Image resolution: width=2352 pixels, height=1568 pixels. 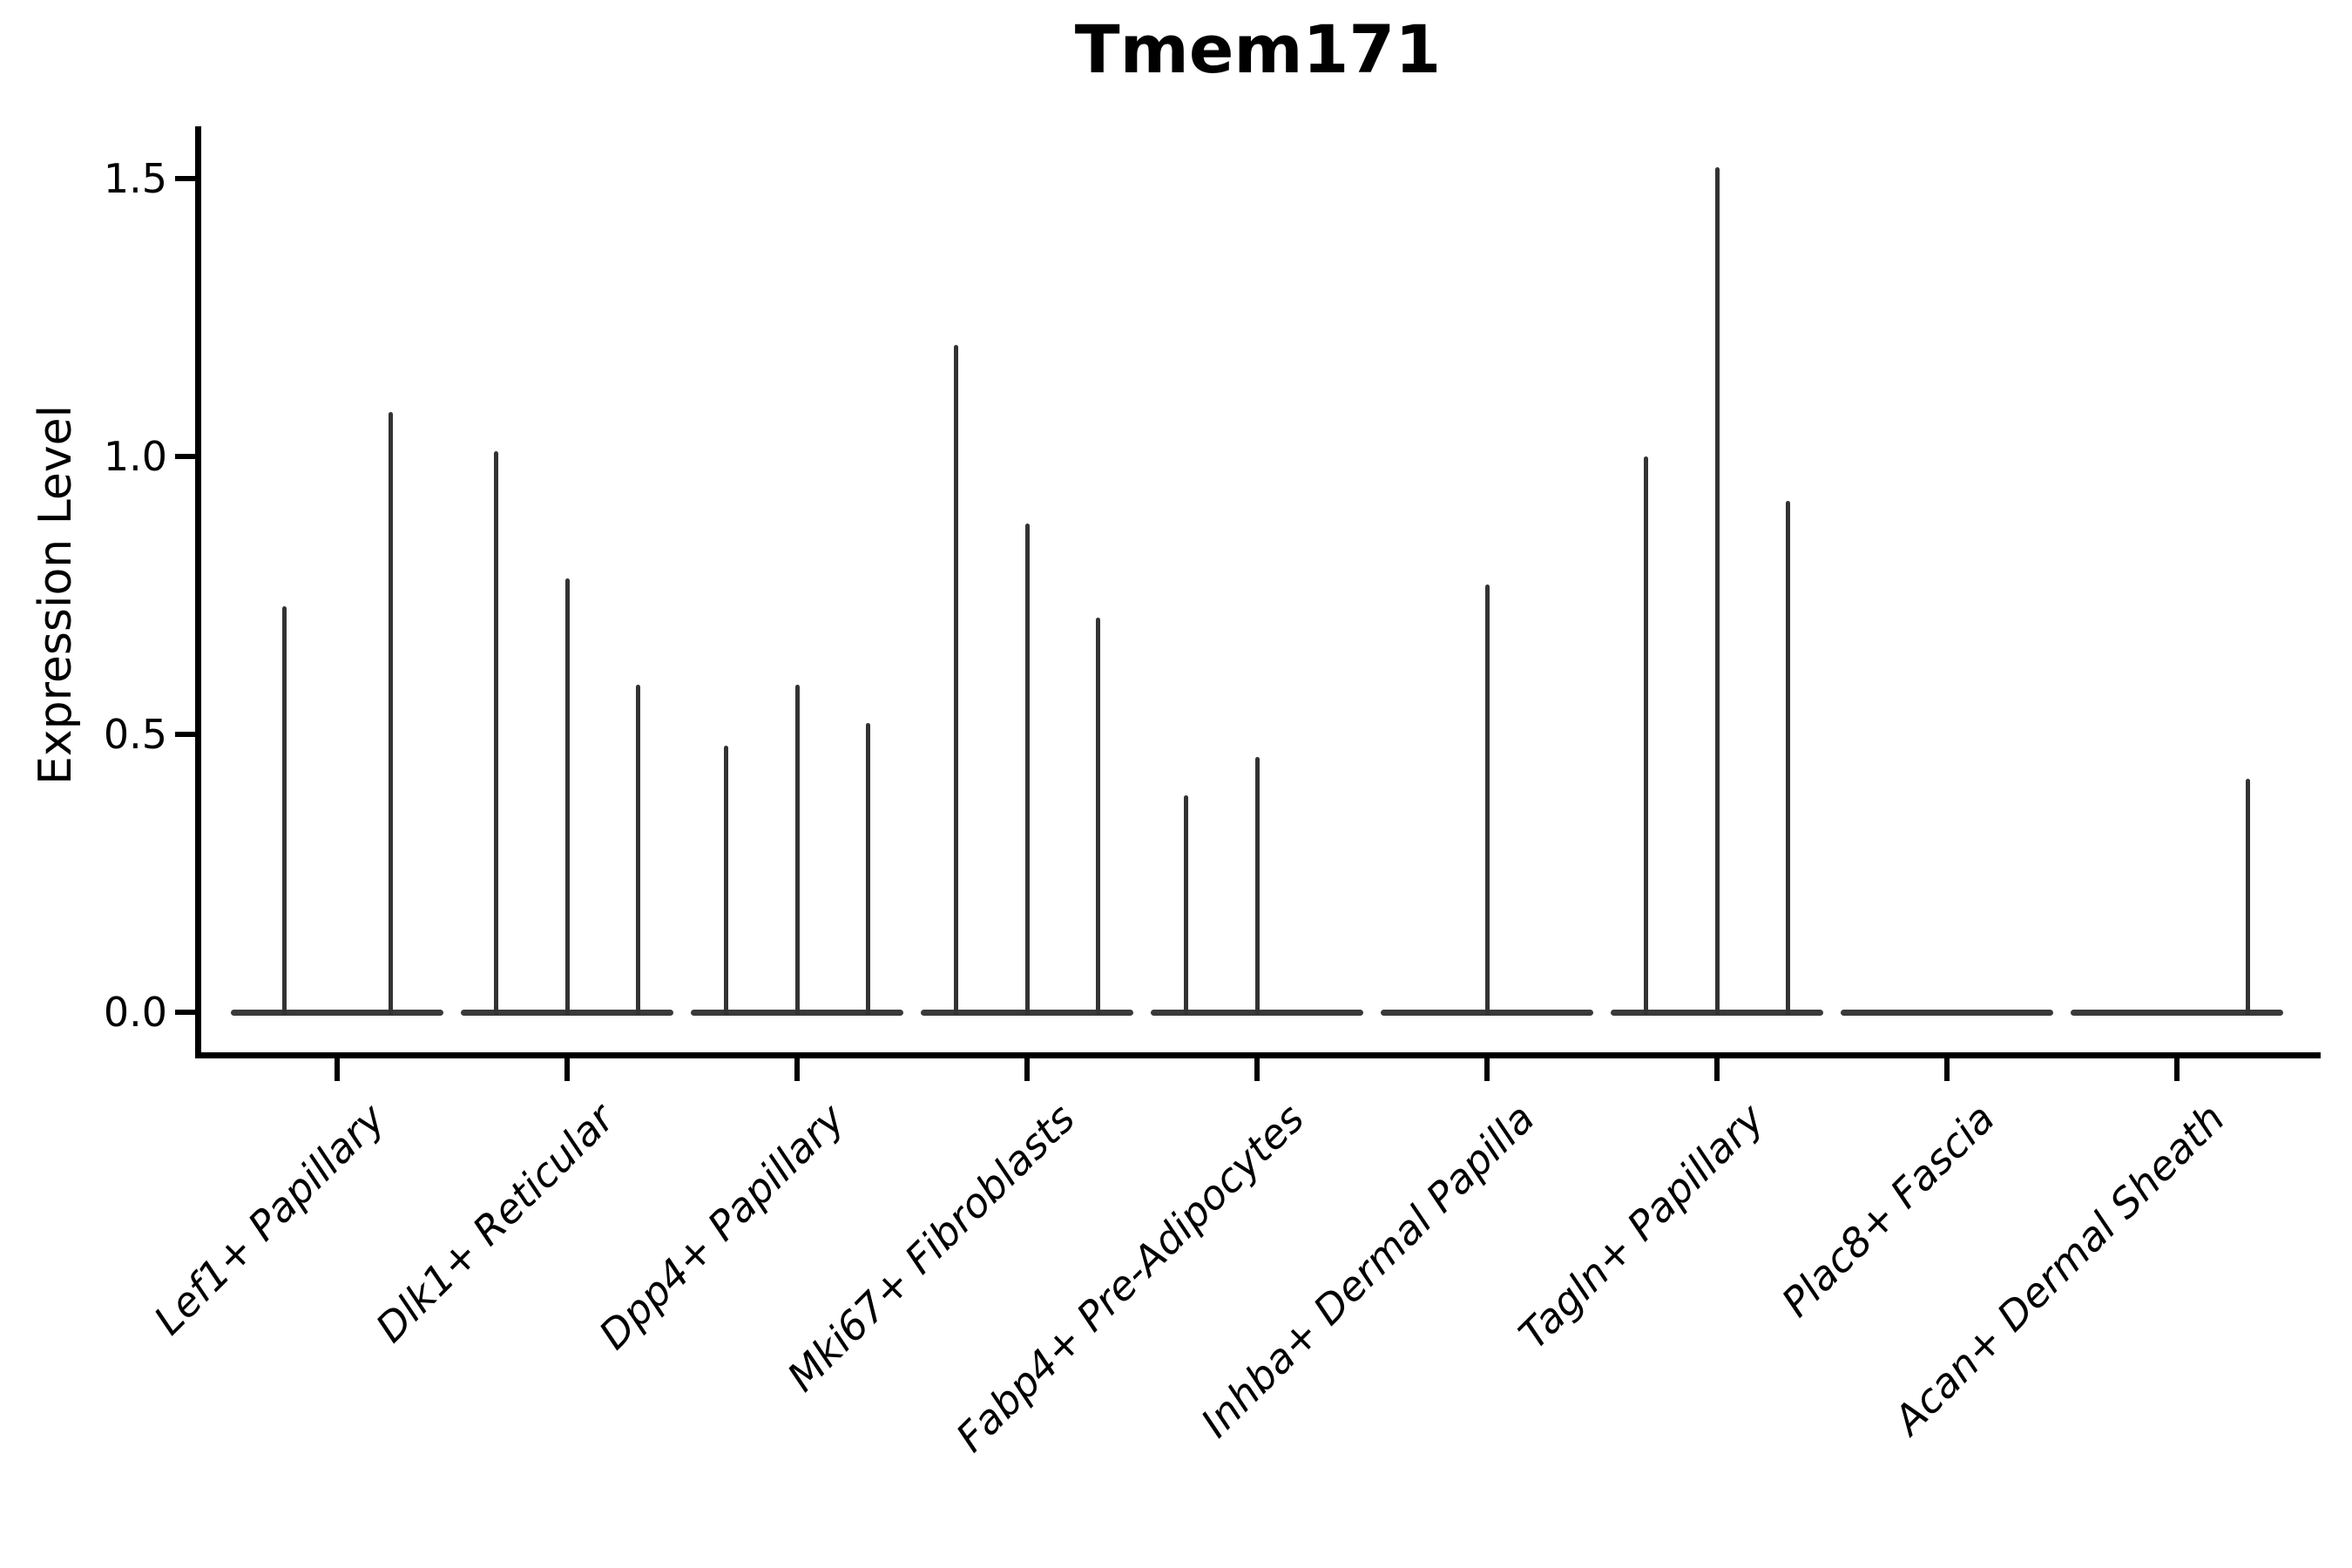 What do you see at coordinates (269, 1219) in the screenshot?
I see `x-tick-label-1: Lef1+ Papillary` at bounding box center [269, 1219].